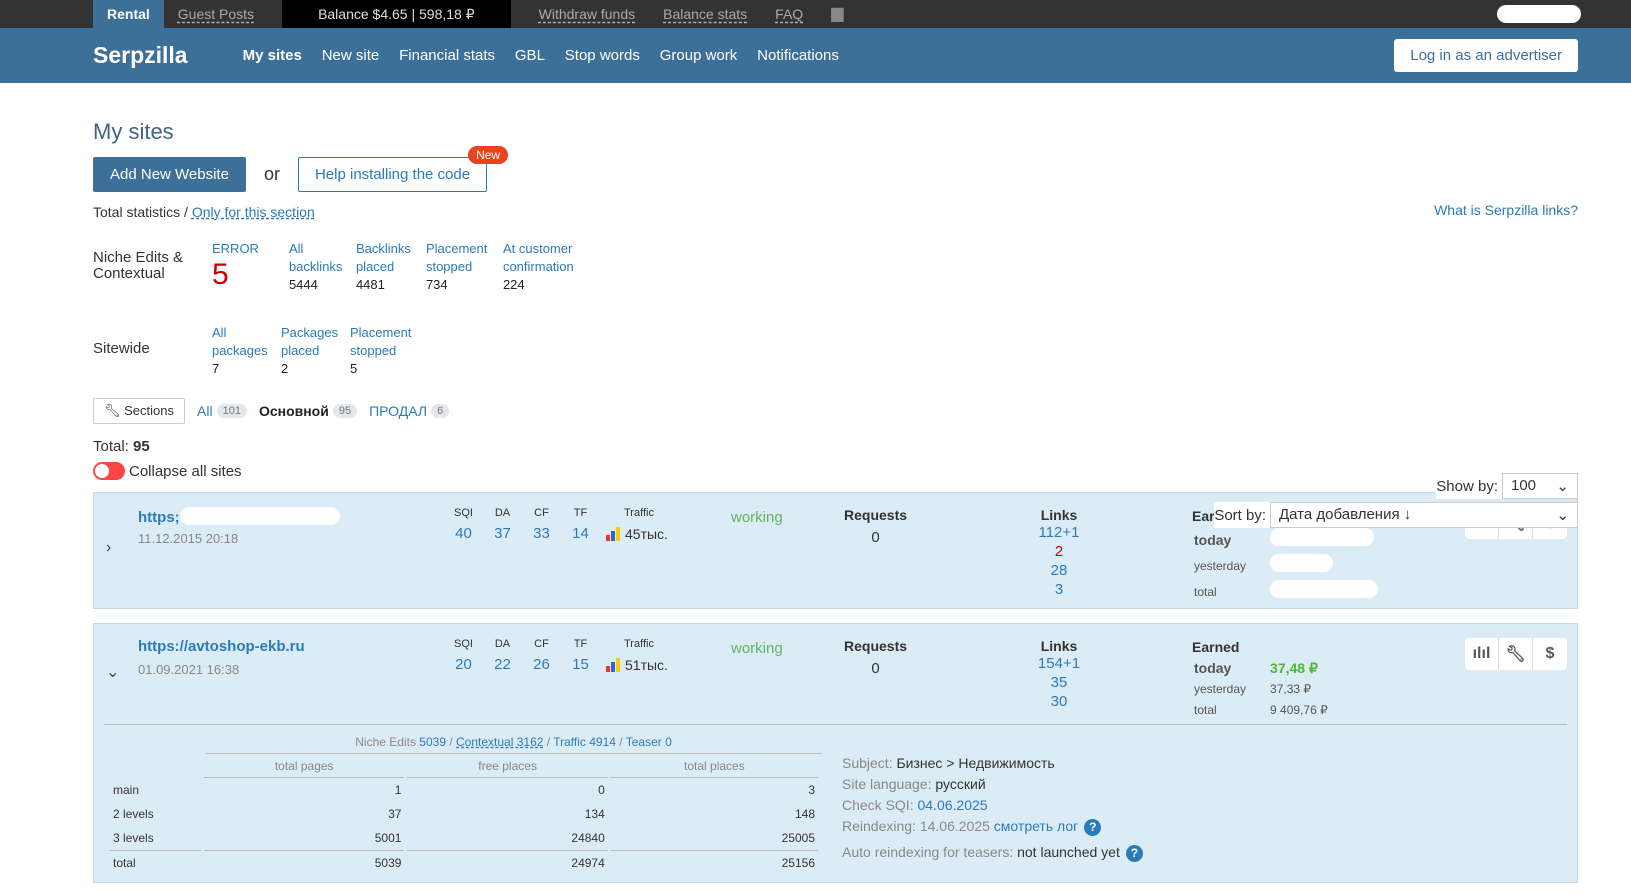 This screenshot has width=1631, height=894. Describe the element at coordinates (463, 664) in the screenshot. I see `sqi-value: 20` at that location.